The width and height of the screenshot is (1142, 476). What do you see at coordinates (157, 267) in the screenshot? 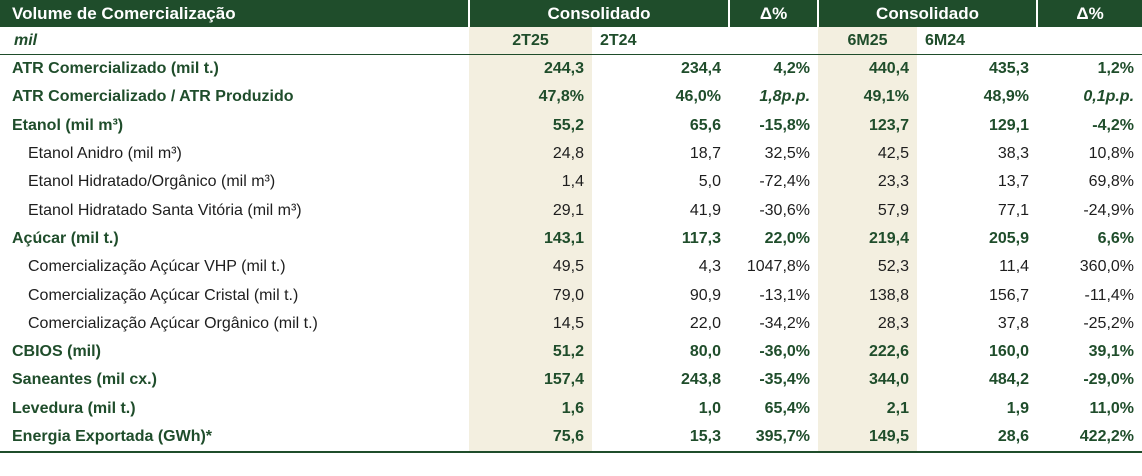
I see `row-label: Comercialização Açúcar VHP (mil t.)` at bounding box center [157, 267].